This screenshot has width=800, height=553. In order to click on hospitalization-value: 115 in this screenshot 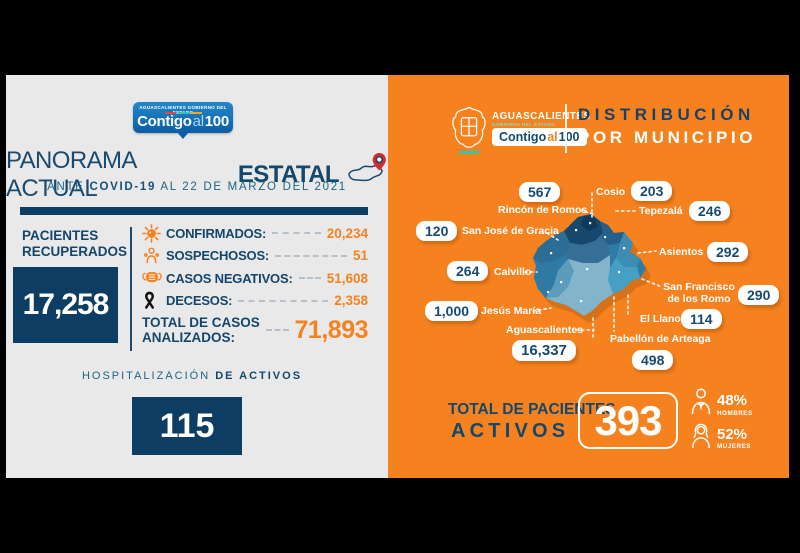, I will do `click(187, 425)`.